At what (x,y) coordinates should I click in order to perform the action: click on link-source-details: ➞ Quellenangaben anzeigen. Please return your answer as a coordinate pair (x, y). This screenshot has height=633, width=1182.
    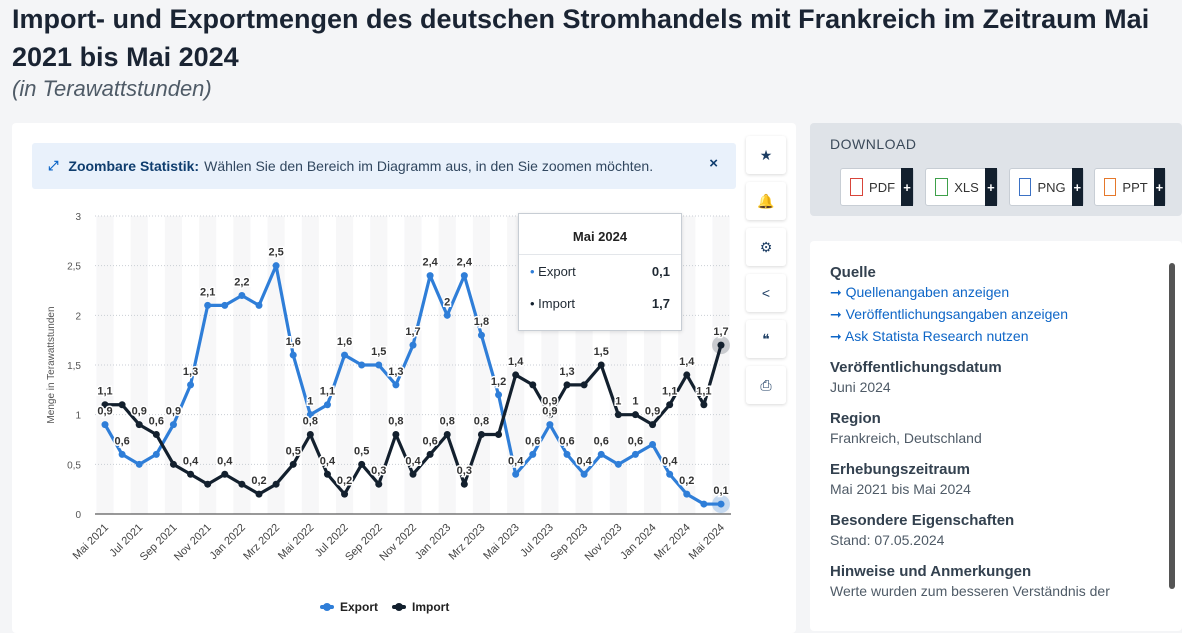
    Looking at the image, I should click on (920, 292).